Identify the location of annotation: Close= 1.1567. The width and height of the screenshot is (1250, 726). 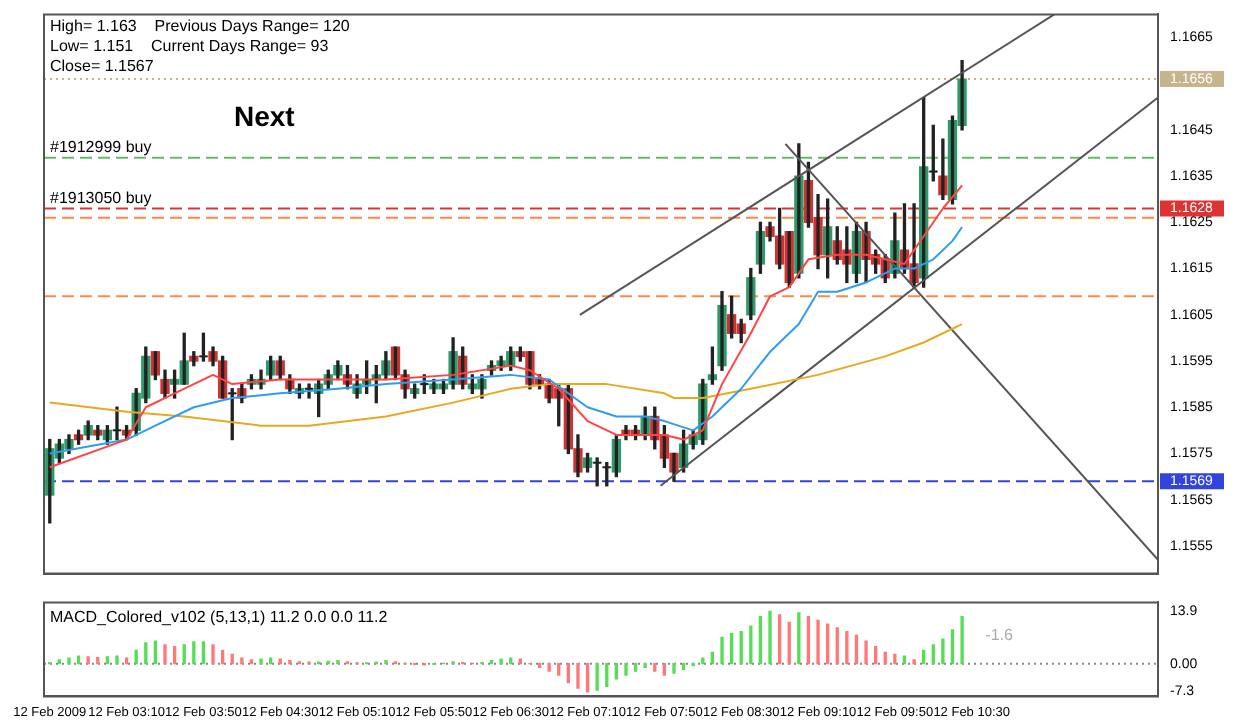
(102, 65).